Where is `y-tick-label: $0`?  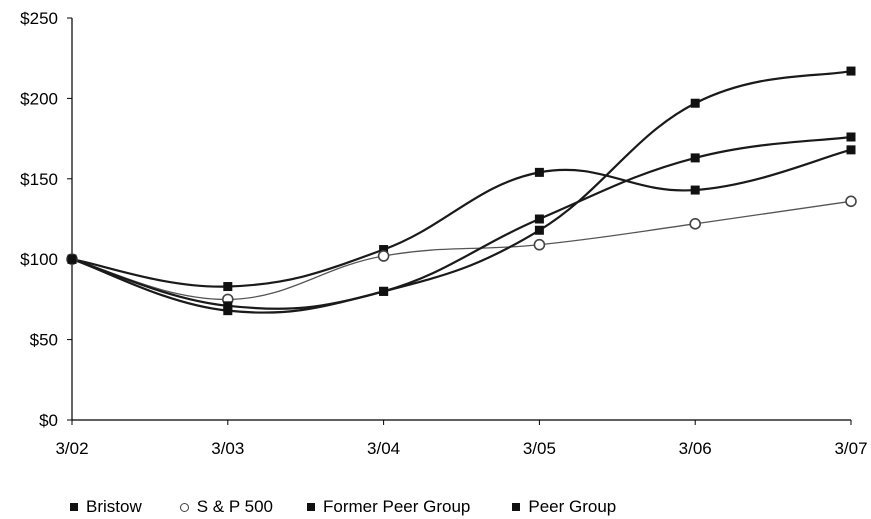
y-tick-label: $0 is located at coordinates (48, 420).